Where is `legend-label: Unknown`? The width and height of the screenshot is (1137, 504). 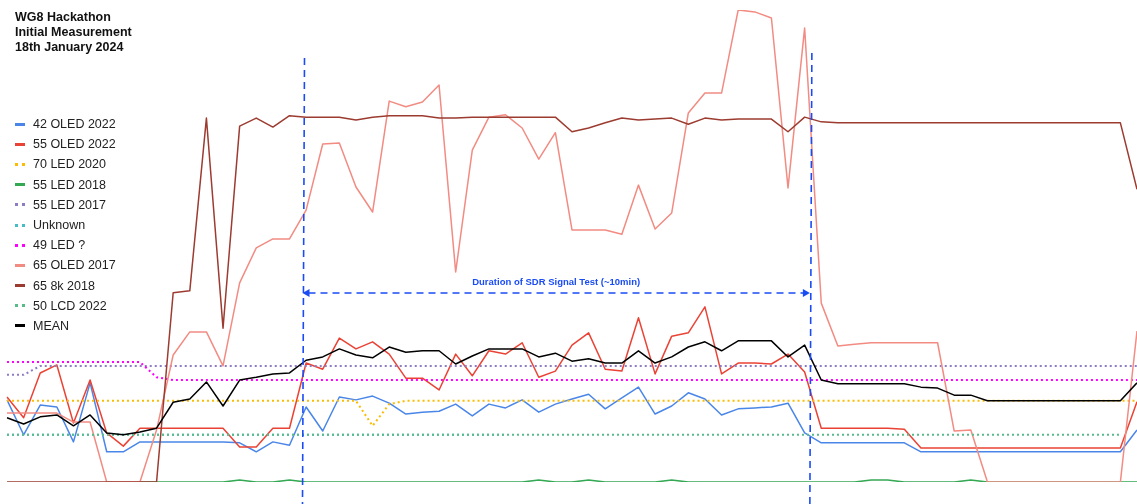
legend-label: Unknown is located at coordinates (59, 225).